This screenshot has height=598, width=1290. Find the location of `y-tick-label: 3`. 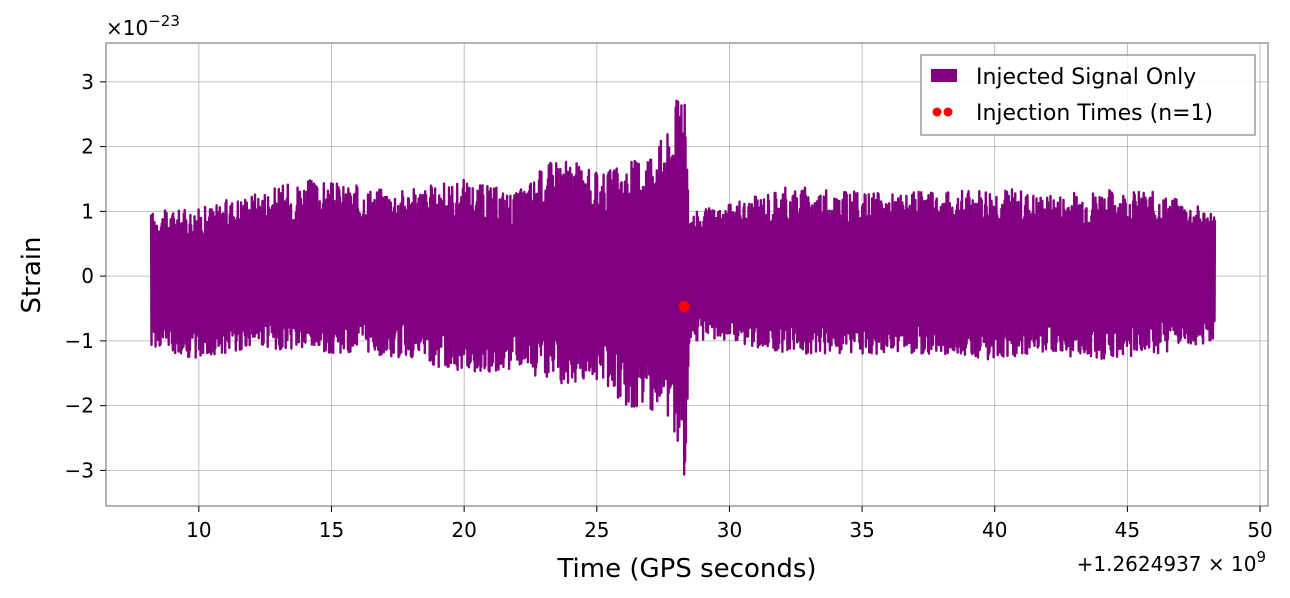

y-tick-label: 3 is located at coordinates (87, 82).